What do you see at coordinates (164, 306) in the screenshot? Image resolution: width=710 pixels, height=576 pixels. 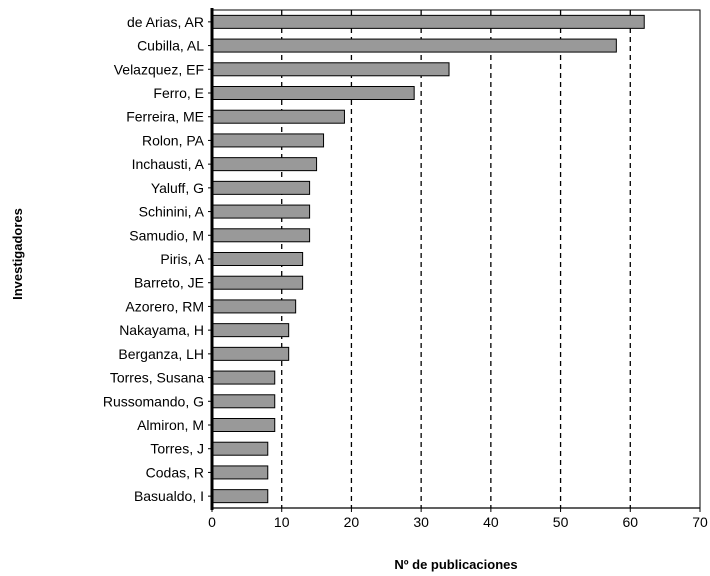 I see `category-label: Azorero, RM` at bounding box center [164, 306].